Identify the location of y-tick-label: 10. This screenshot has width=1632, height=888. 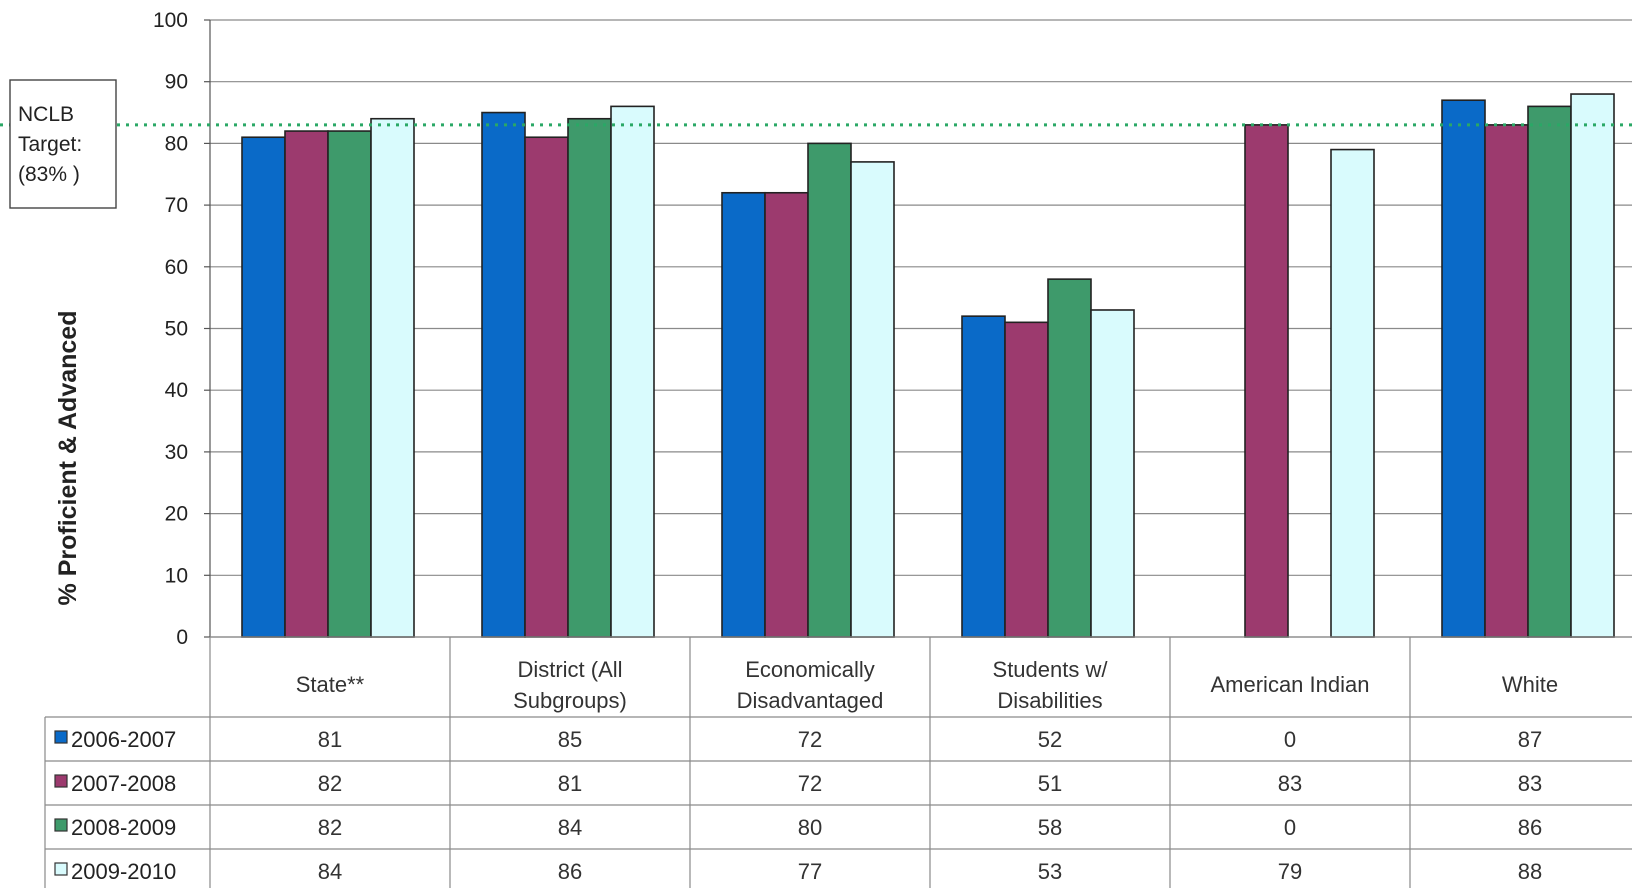
(176, 575).